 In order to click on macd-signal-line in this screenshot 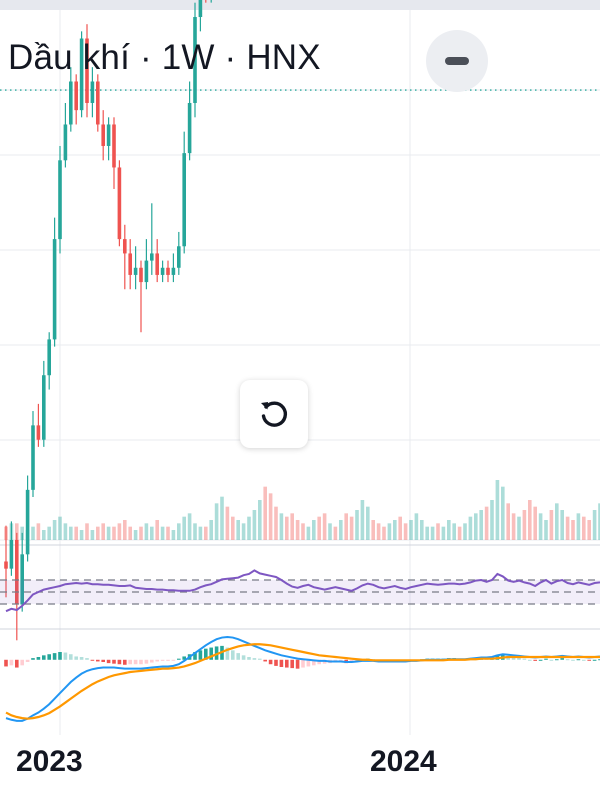, I will do `click(302, 681)`.